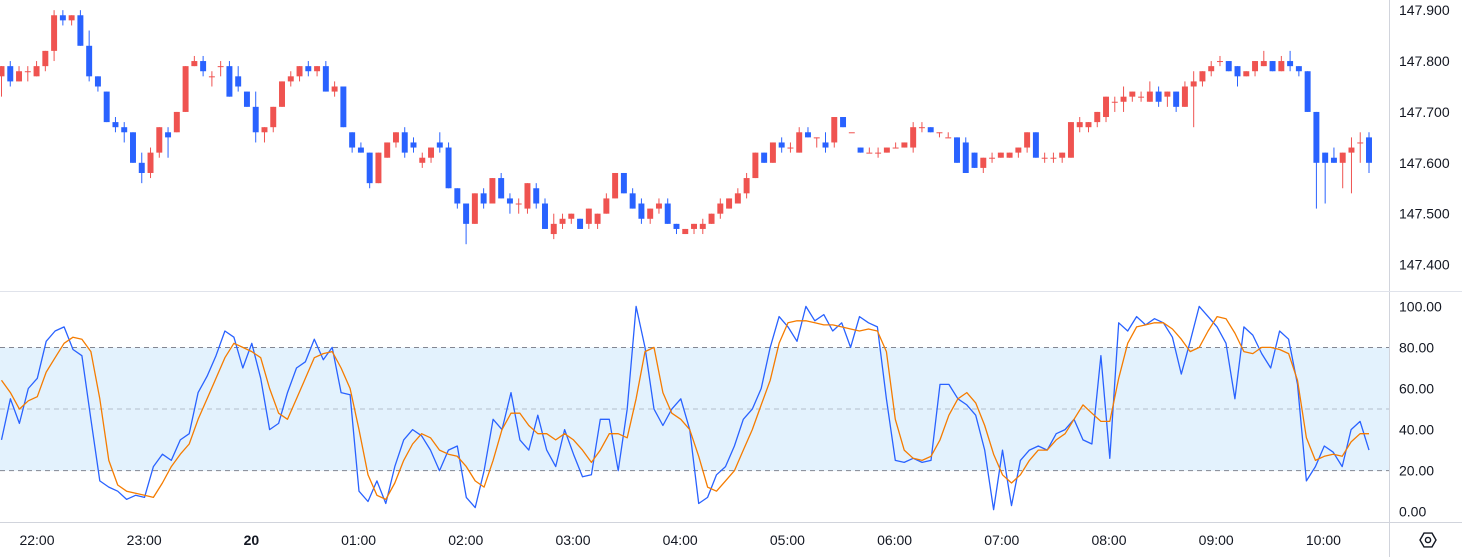  I want to click on price-tick-label: 147.400, so click(1424, 265).